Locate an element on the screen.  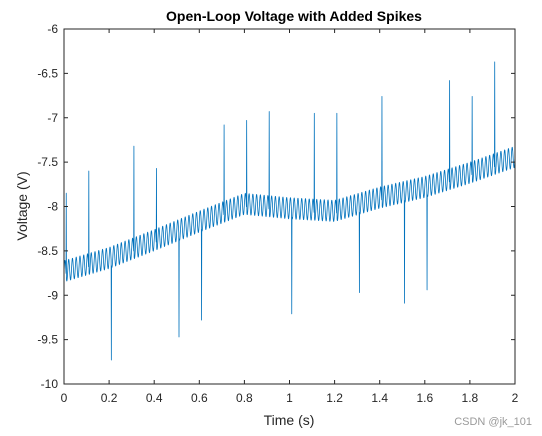
y-tick-label: -7.5 is located at coordinates (47, 162).